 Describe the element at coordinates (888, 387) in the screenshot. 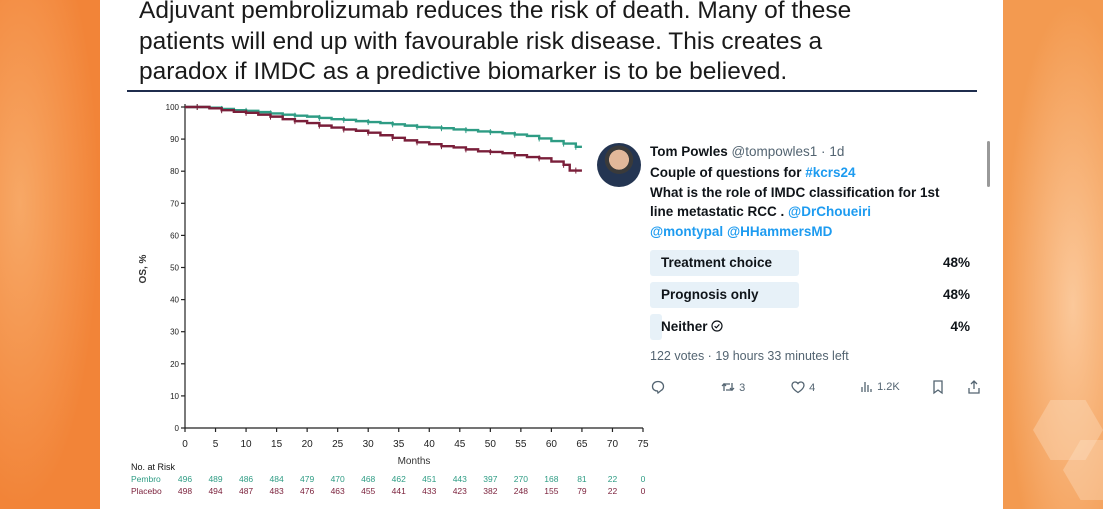

I see `views-count: 1.2K` at that location.